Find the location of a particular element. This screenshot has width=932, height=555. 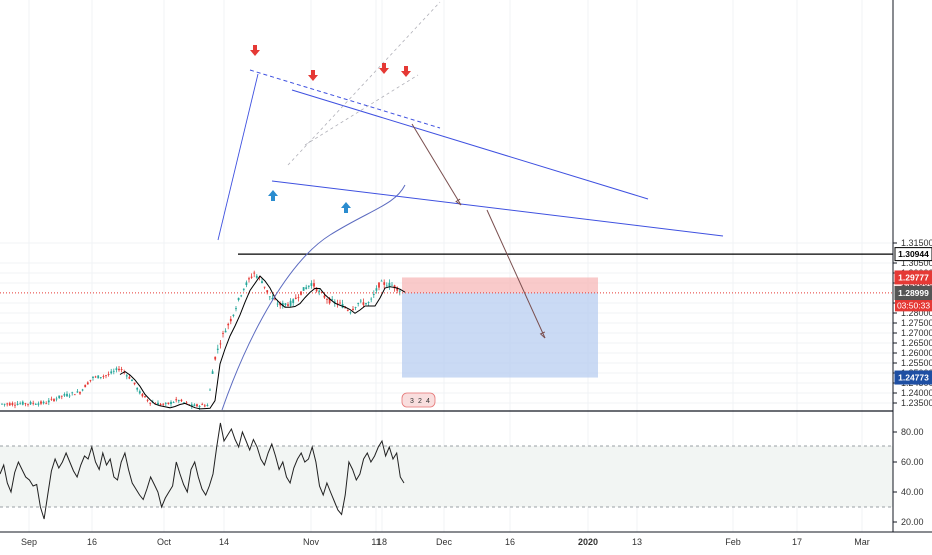

price-tag-target is located at coordinates (913, 377).